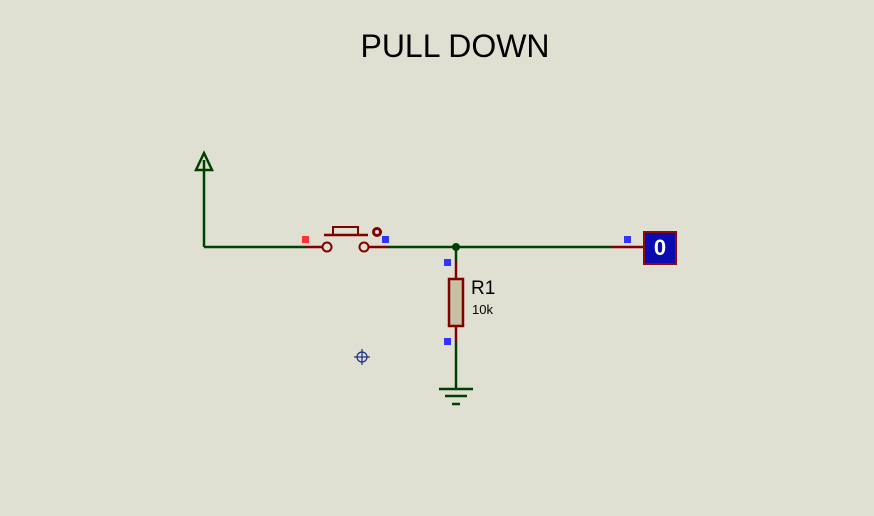  I want to click on resistor-reference-label: R1, so click(483, 288).